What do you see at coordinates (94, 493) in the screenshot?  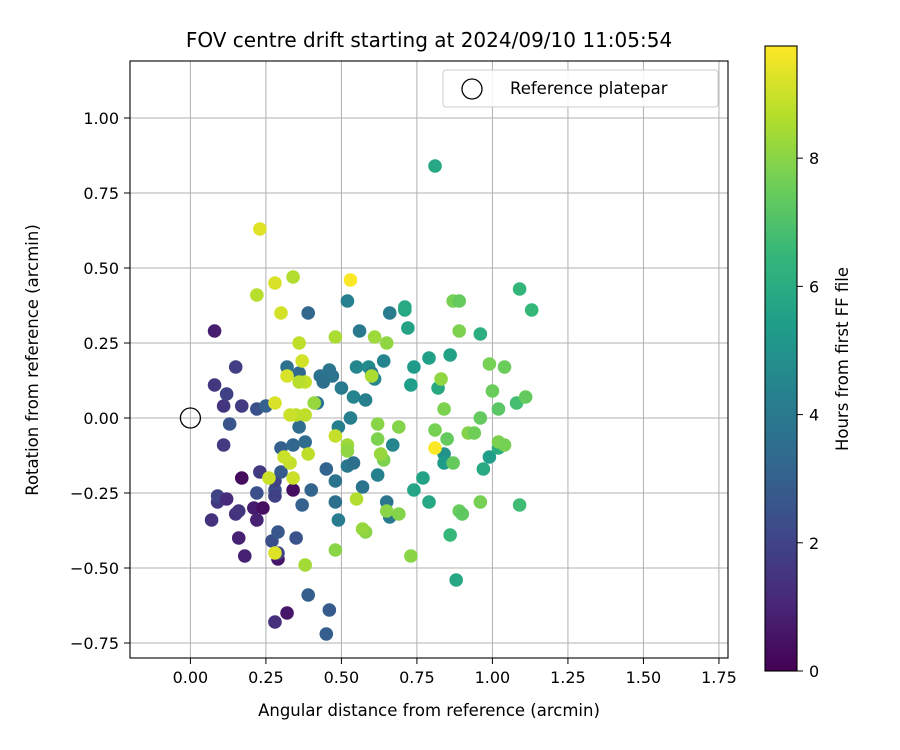 I see `y-tick-label: −0.25` at bounding box center [94, 493].